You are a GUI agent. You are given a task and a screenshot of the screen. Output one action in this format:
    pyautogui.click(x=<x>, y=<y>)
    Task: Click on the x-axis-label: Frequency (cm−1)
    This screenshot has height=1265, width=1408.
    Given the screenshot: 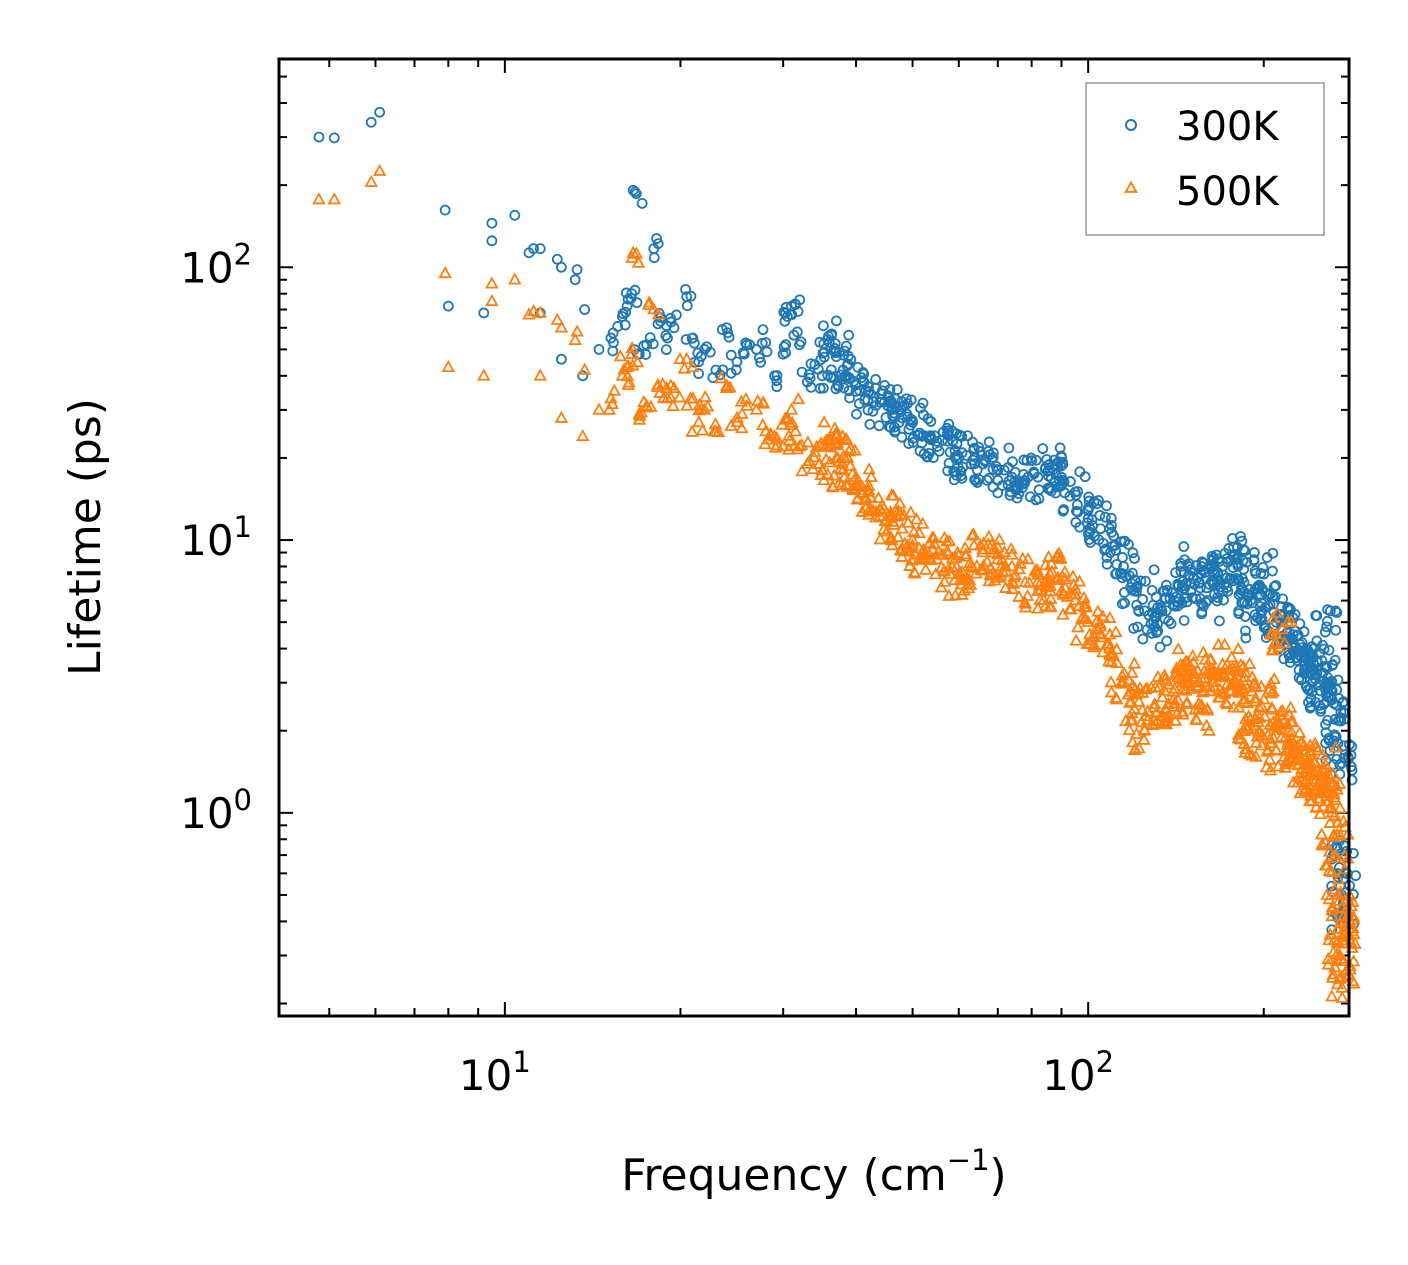 What is the action you would take?
    pyautogui.click(x=813, y=1172)
    